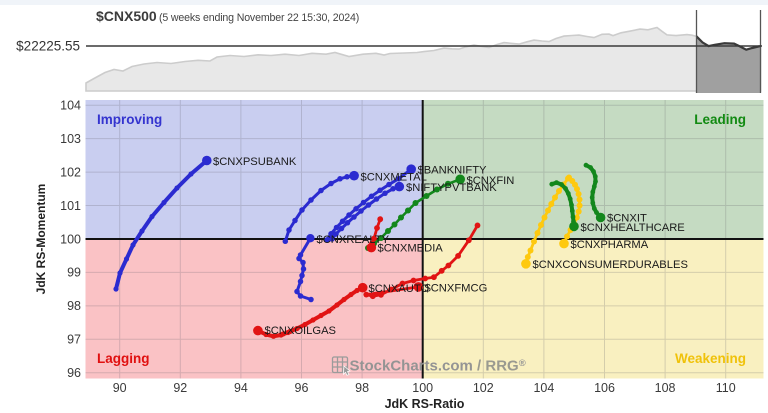 This screenshot has height=413, width=768. I want to click on svg-text: Lagging, so click(123, 358).